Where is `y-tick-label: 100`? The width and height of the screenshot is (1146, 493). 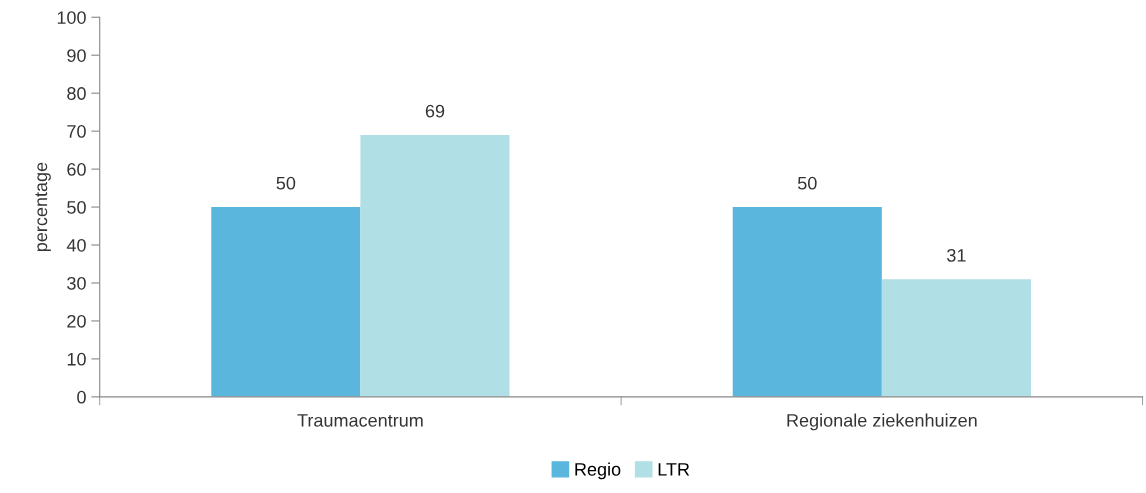 y-tick-label: 100 is located at coordinates (71, 17).